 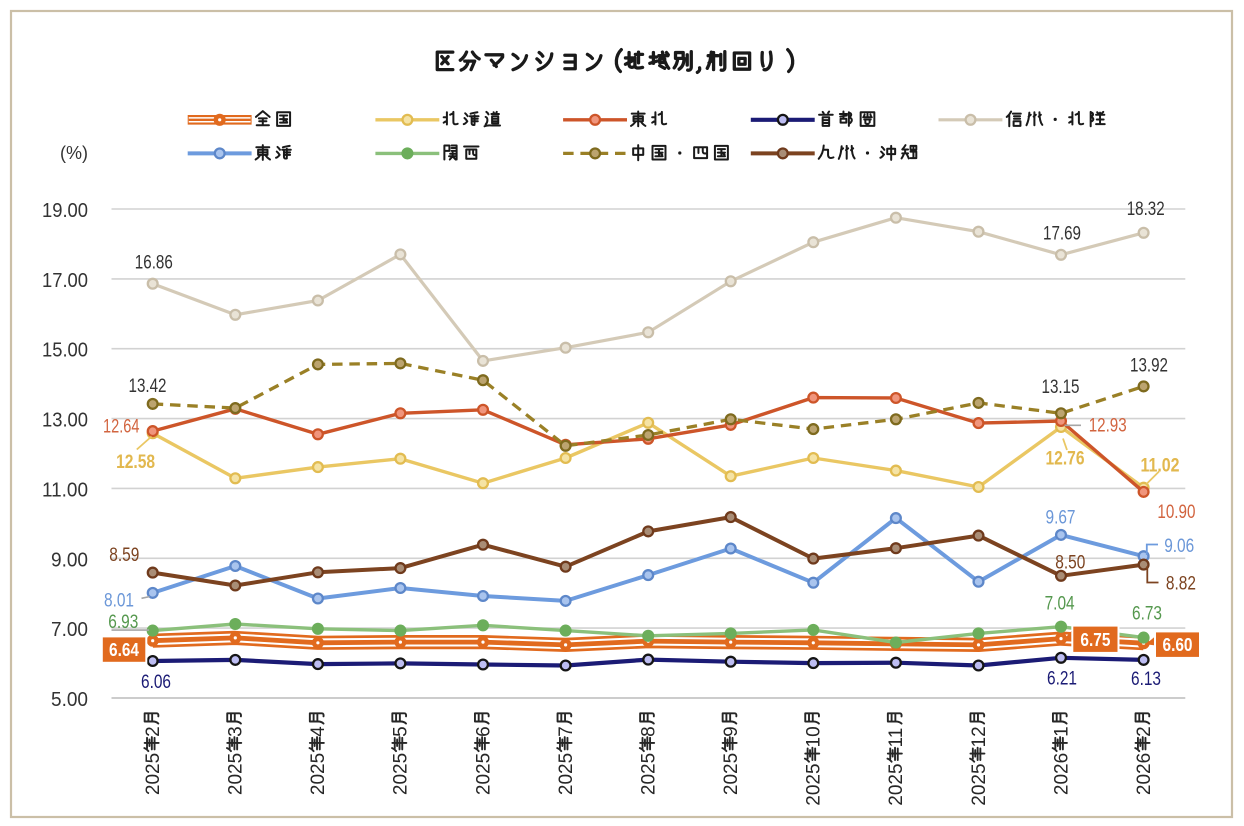 What do you see at coordinates (1070, 563) in the screenshot?
I see `svg-text: 8.50` at bounding box center [1070, 563].